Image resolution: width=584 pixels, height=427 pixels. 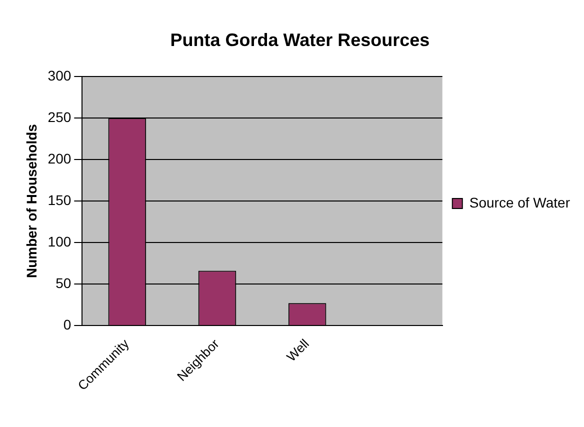 I want to click on y-tick-label: 200, so click(x=60, y=158).